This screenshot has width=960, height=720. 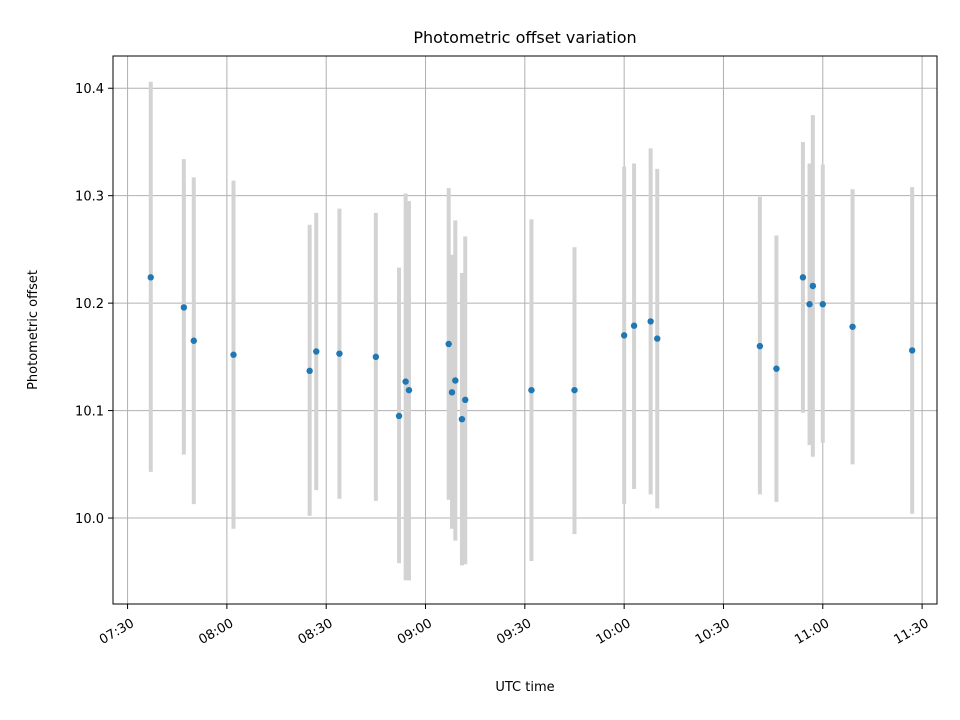 What do you see at coordinates (89, 89) in the screenshot?
I see `y-tick-label: 10.4` at bounding box center [89, 89].